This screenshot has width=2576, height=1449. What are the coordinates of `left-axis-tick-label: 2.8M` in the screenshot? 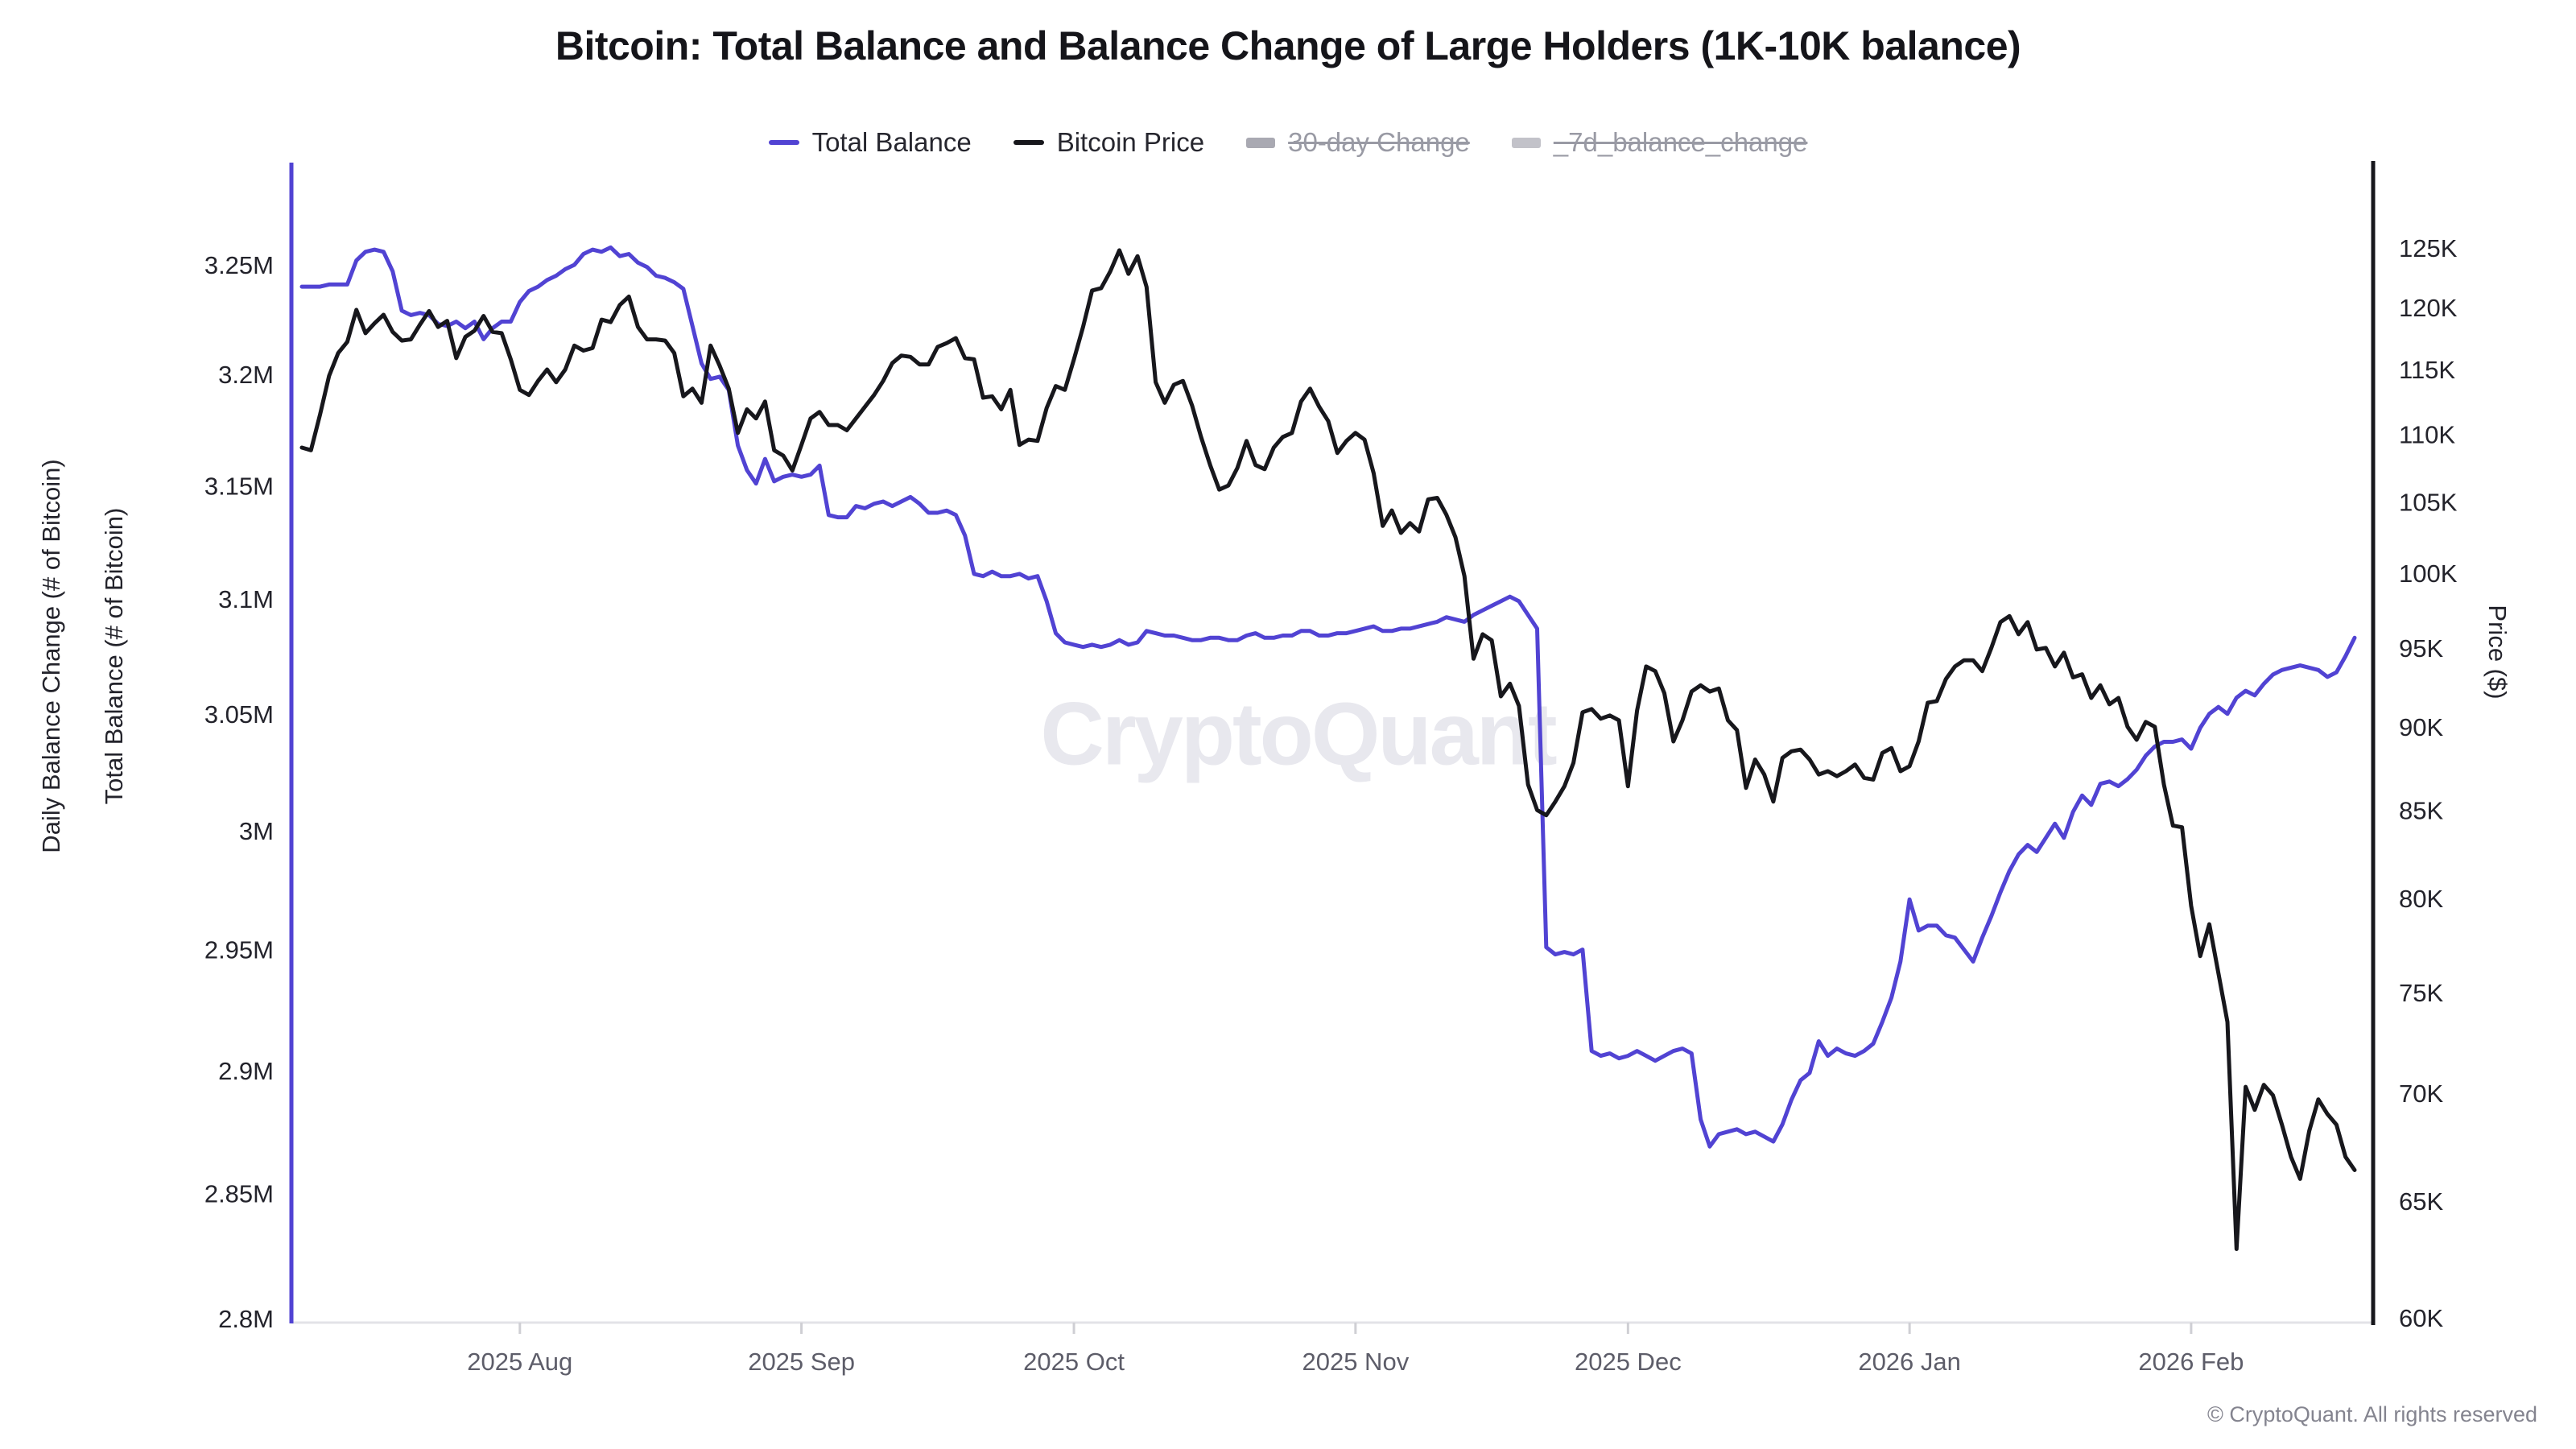 It's located at (246, 1319).